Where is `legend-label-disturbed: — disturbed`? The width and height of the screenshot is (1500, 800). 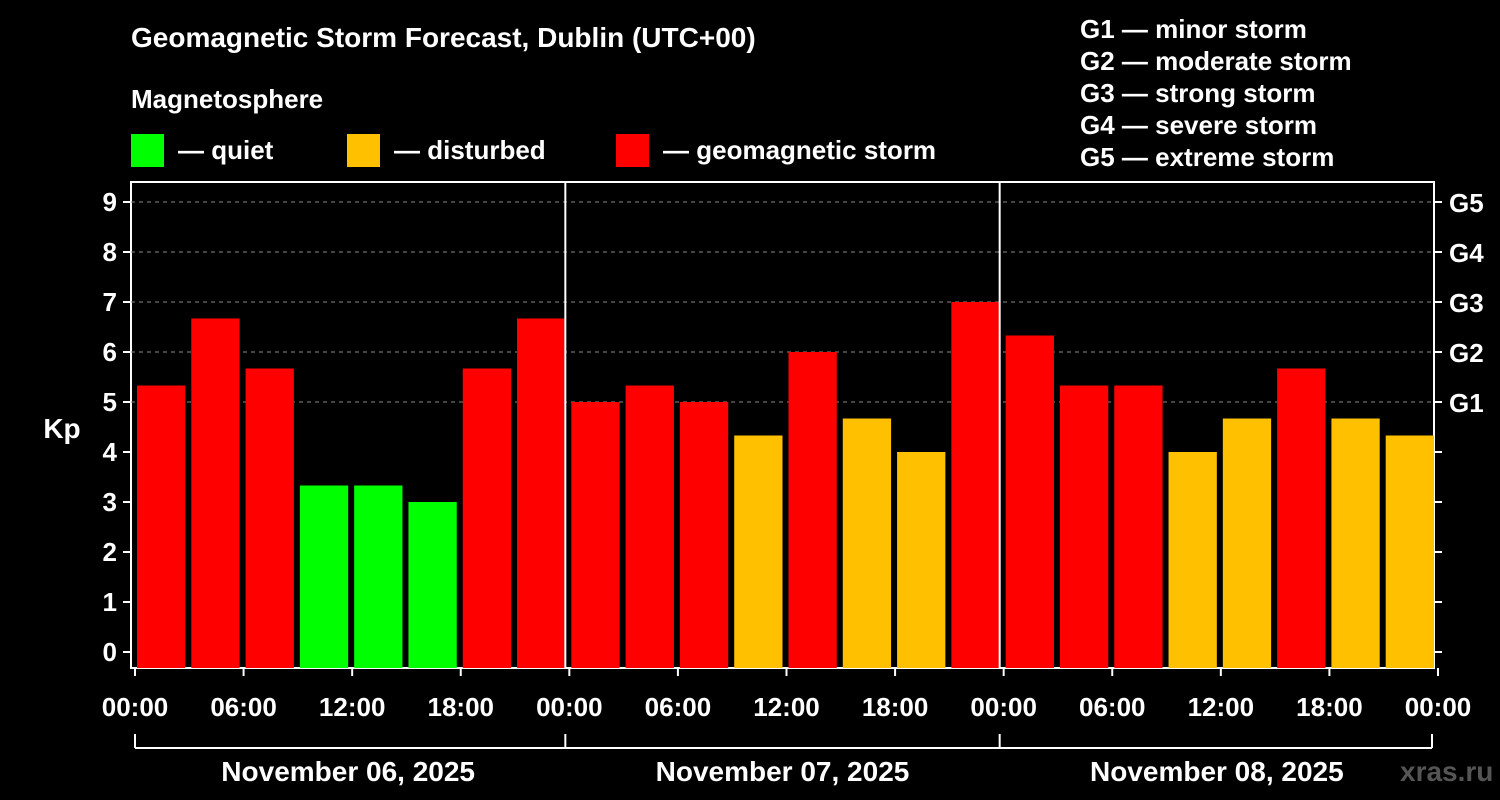
legend-label-disturbed: — disturbed is located at coordinates (470, 149).